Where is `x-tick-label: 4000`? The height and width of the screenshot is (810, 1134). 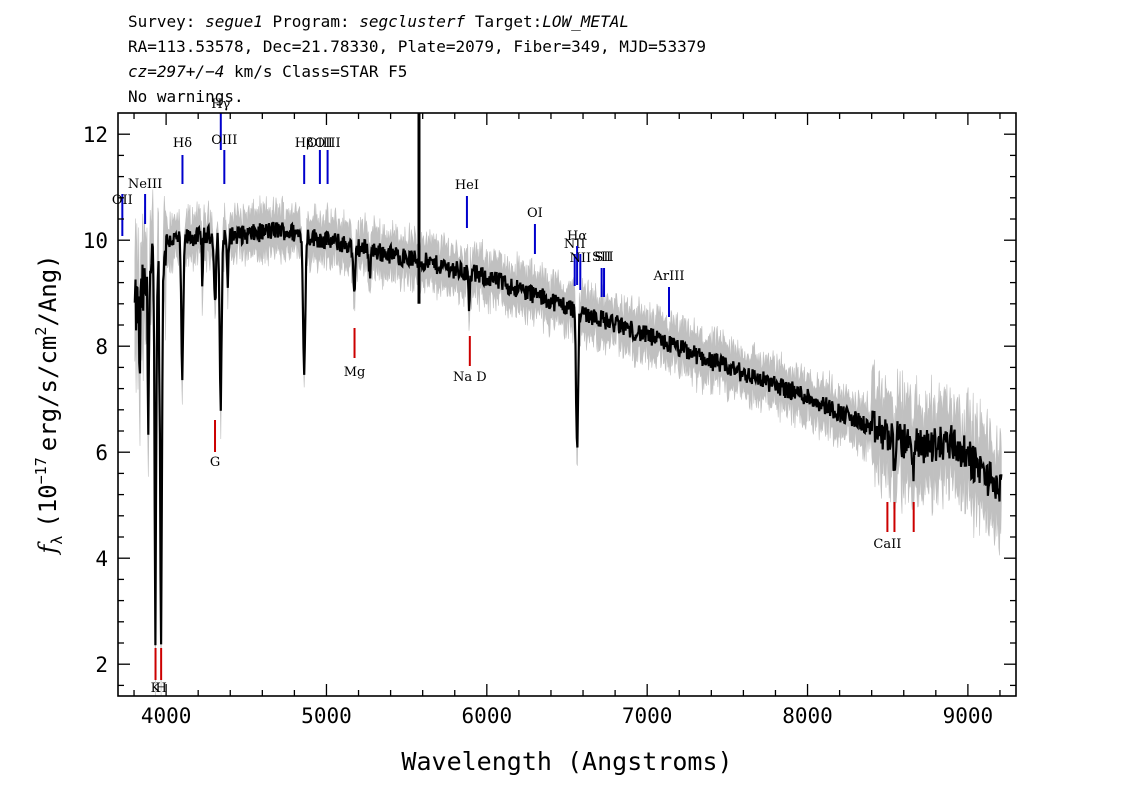 x-tick-label: 4000 is located at coordinates (166, 716).